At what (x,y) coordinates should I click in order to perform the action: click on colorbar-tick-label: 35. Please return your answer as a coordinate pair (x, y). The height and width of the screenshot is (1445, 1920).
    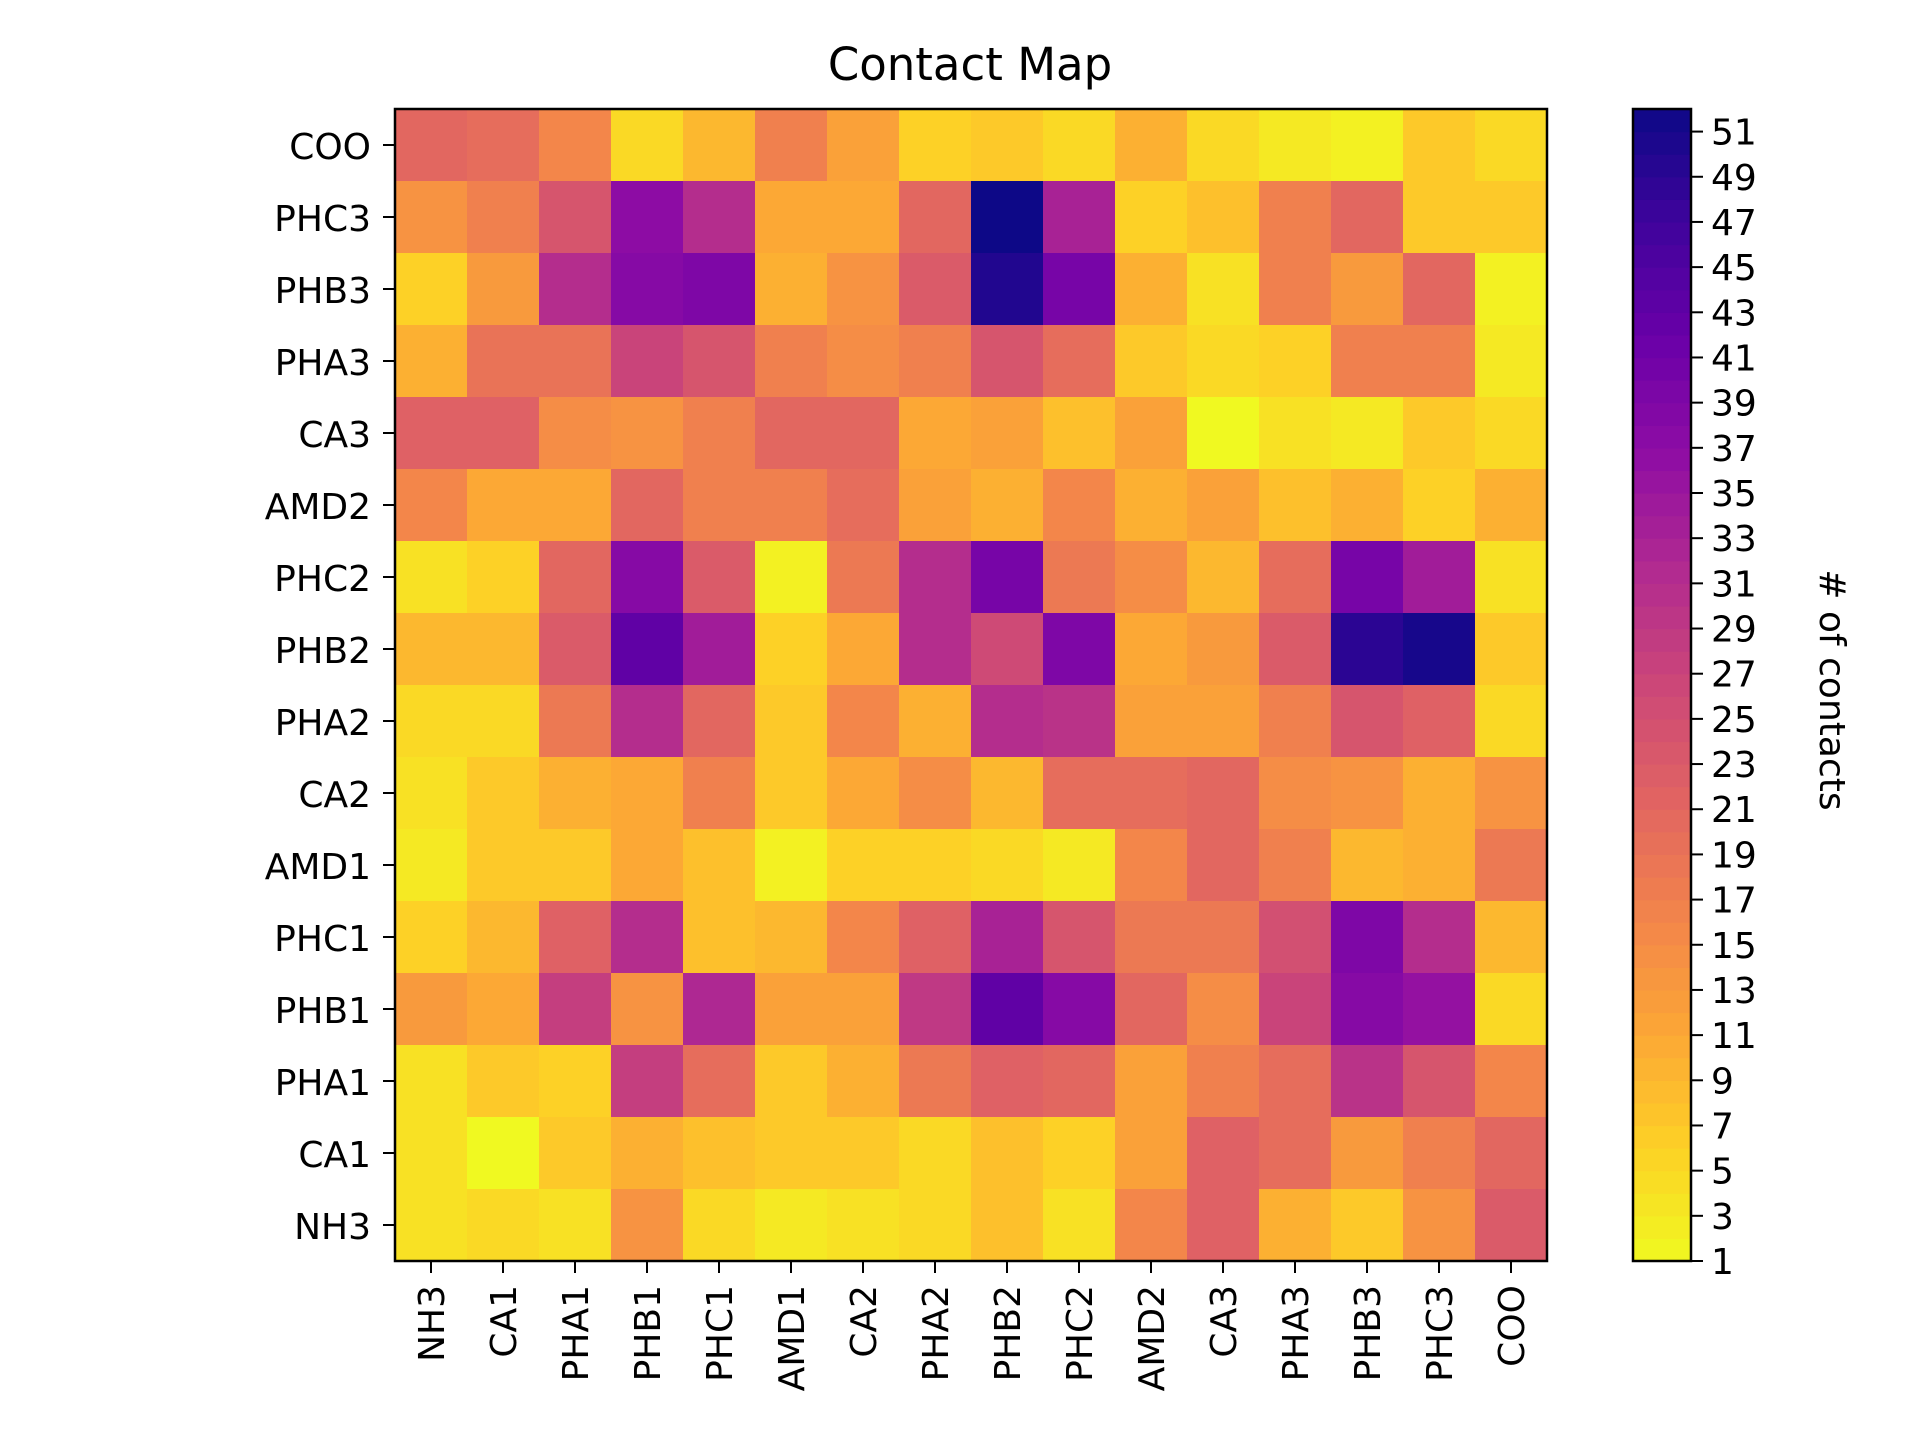
    Looking at the image, I should click on (1734, 494).